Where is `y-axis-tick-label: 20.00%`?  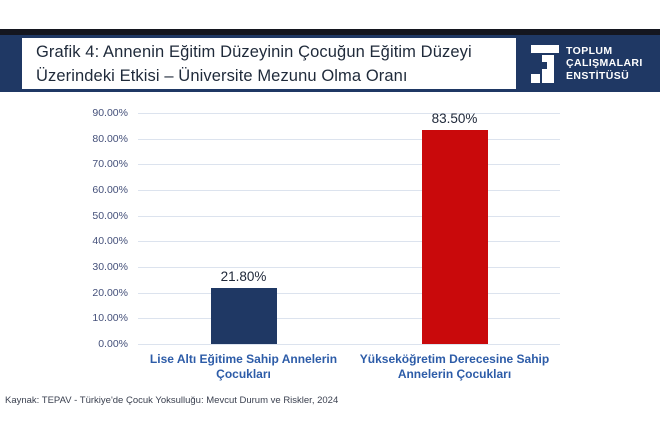
y-axis-tick-label: 20.00% is located at coordinates (110, 292).